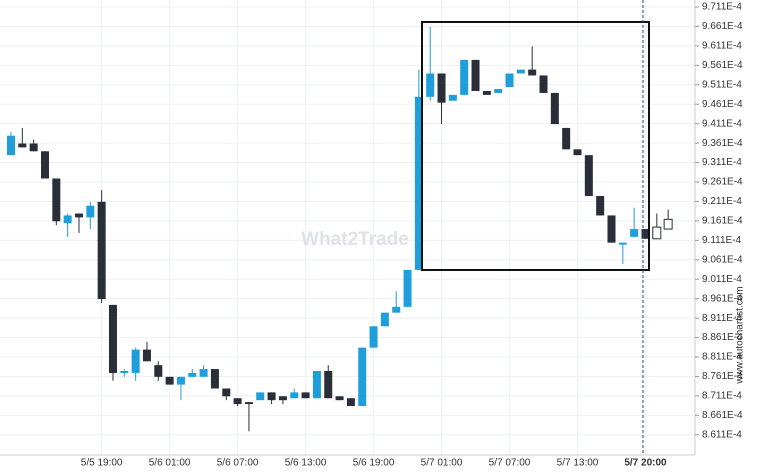  I want to click on x-tick-label: 5/6 19:00, so click(374, 463).